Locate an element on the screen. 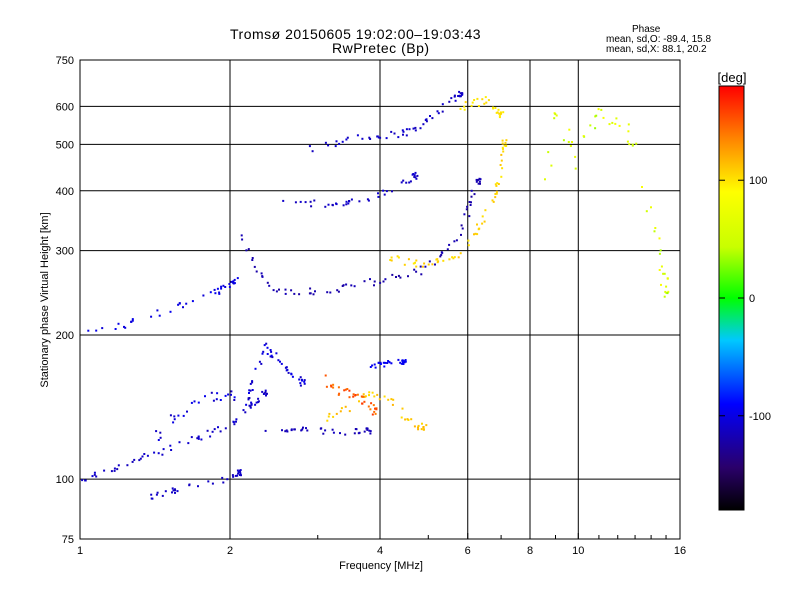 This screenshot has width=800, height=600. y-tick-label: 500 is located at coordinates (65, 145).